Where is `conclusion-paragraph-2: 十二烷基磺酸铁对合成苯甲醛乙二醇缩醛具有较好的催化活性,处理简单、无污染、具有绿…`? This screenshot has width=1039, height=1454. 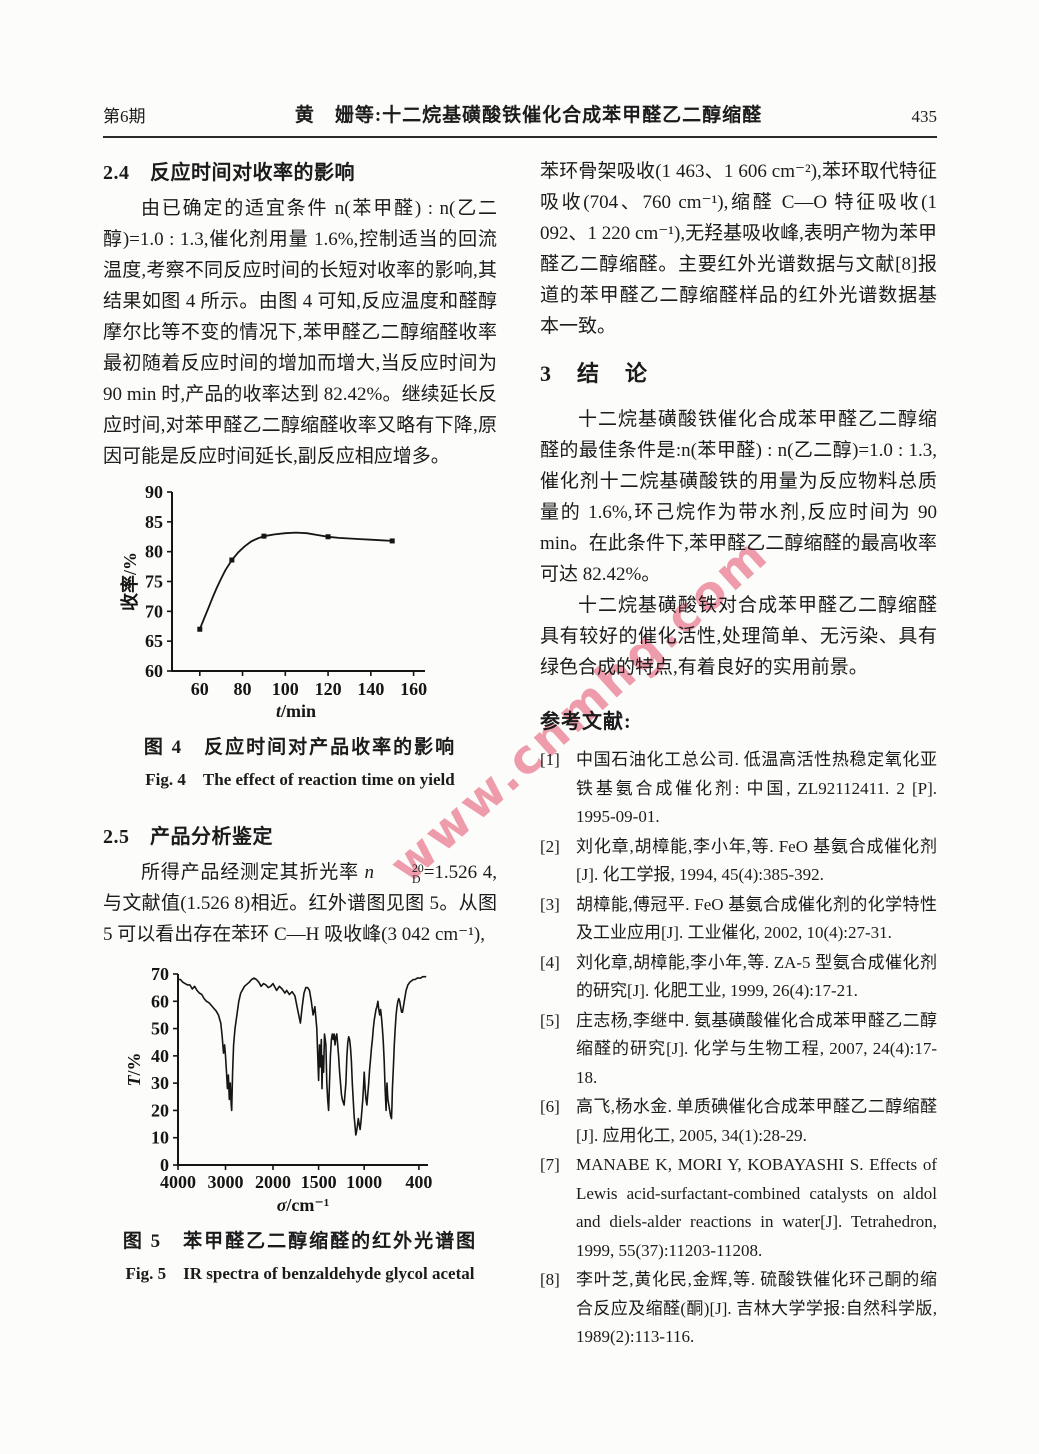 conclusion-paragraph-2: 十二烷基磺酸铁对合成苯甲醛乙二醇缩醛具有较好的催化活性,处理简单、无污染、具有绿… is located at coordinates (738, 636).